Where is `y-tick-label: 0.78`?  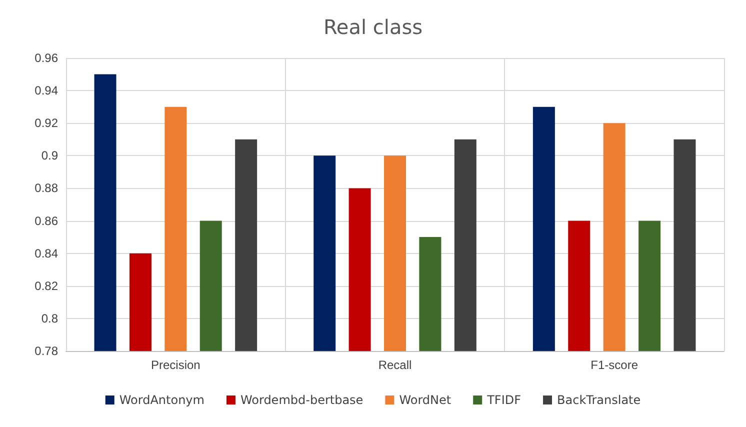
y-tick-label: 0.78 is located at coordinates (46, 351).